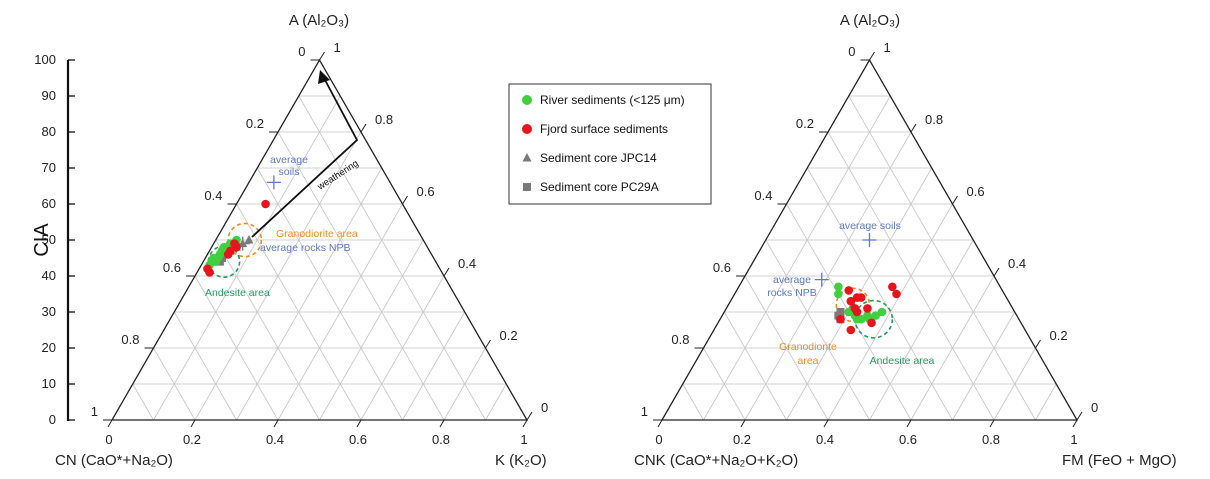 The image size is (1210, 479). Describe the element at coordinates (1017, 263) in the screenshot. I see `right-edge-tick-label: 0.4` at that location.